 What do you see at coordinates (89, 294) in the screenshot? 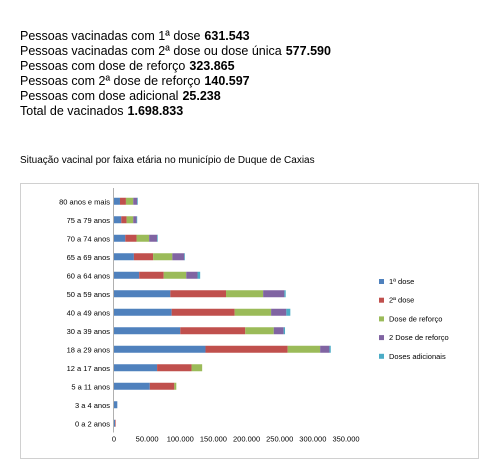
I see `category-label: 50 a 59 anos` at bounding box center [89, 294].